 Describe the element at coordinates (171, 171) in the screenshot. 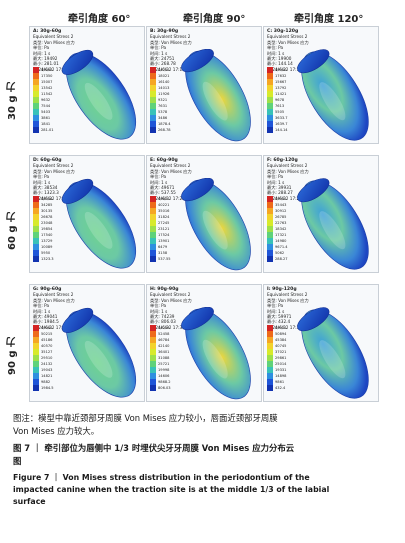

I see `panel-kind: 类型: Von Mises 应力` at that location.